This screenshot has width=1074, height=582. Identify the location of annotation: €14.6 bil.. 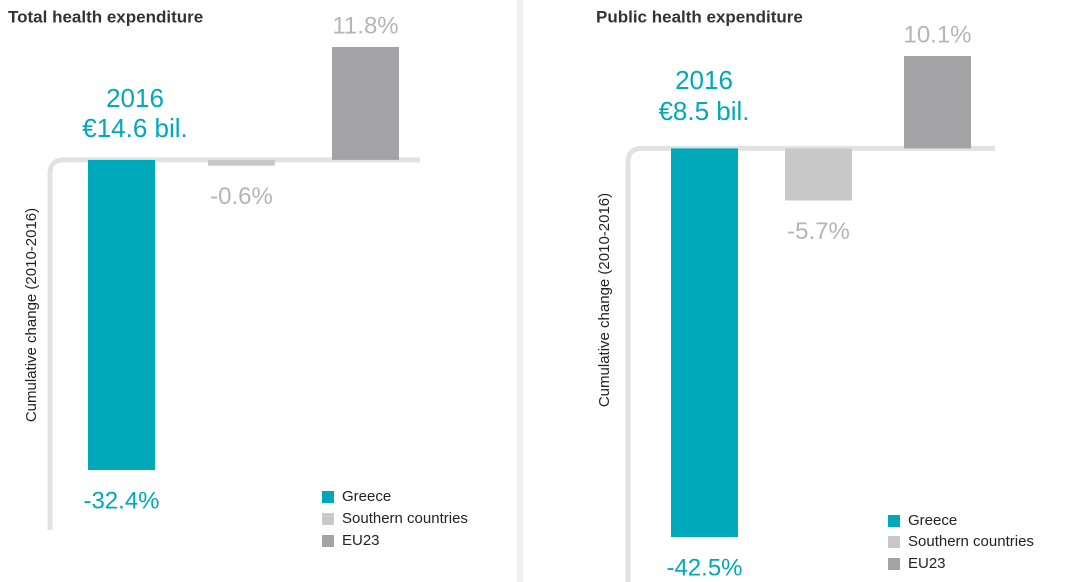
(135, 128).